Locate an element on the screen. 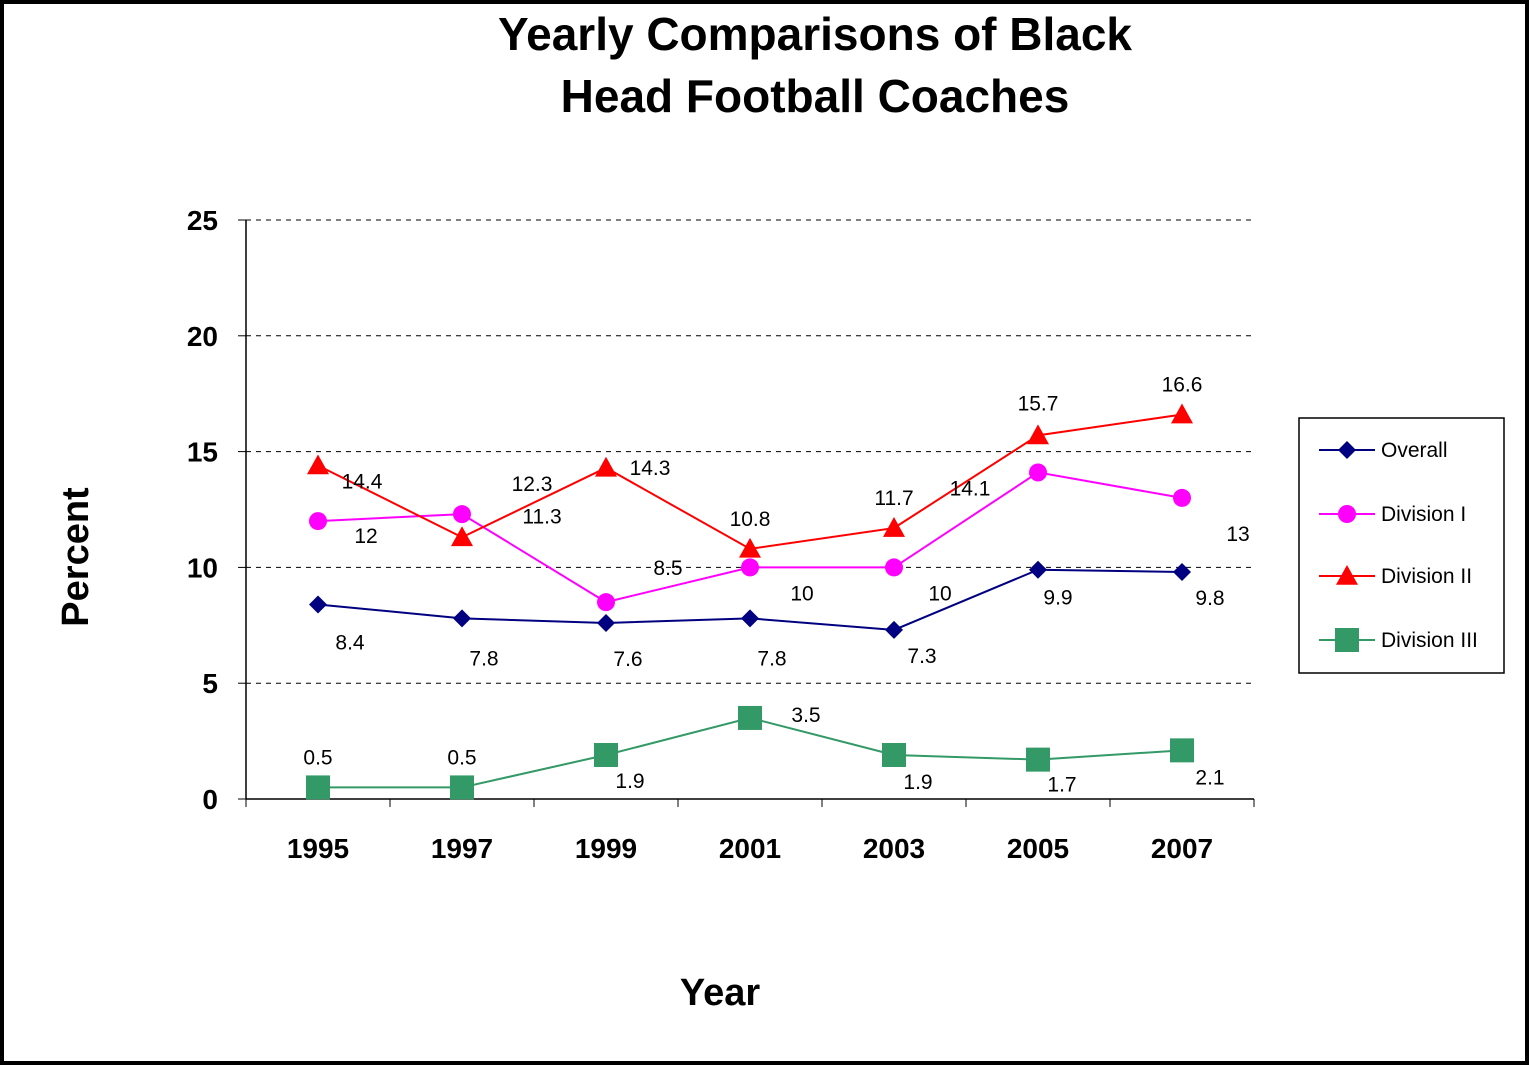 This screenshot has width=1529, height=1065. x-tick-label: 1999 is located at coordinates (606, 848).